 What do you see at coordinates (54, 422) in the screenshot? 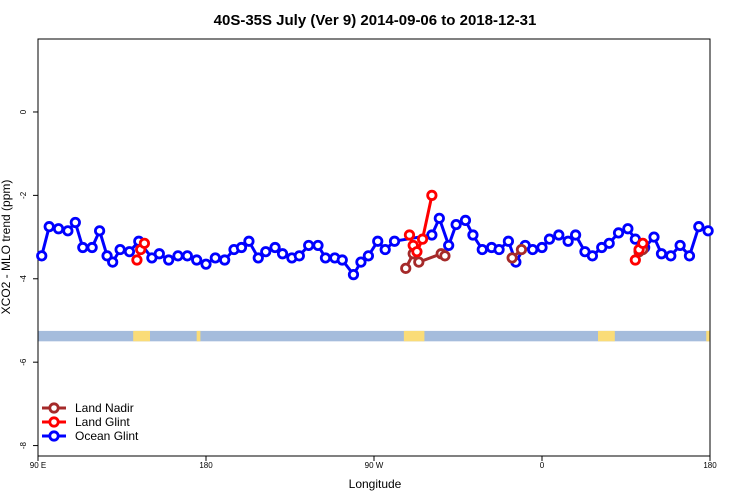
I see `legend-marker-land-glint` at bounding box center [54, 422].